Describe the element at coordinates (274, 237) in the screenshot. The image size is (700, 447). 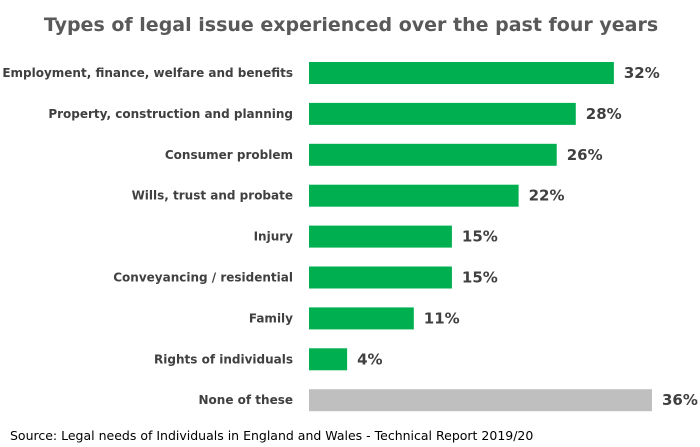
I see `category-label: Injury` at that location.